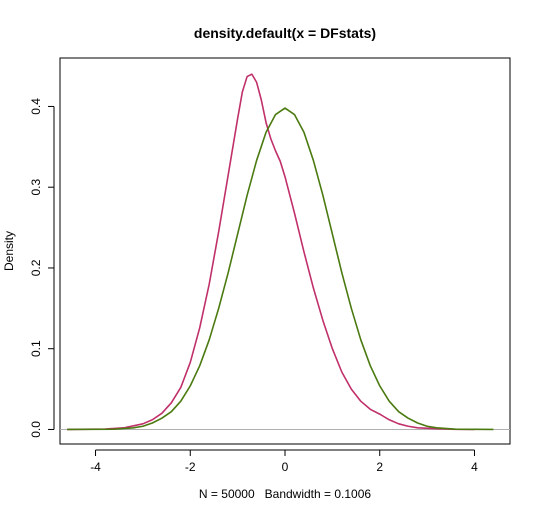  What do you see at coordinates (285, 494) in the screenshot?
I see `x-axis-label: N = 50000 Bandwidth = 0.1006` at bounding box center [285, 494].